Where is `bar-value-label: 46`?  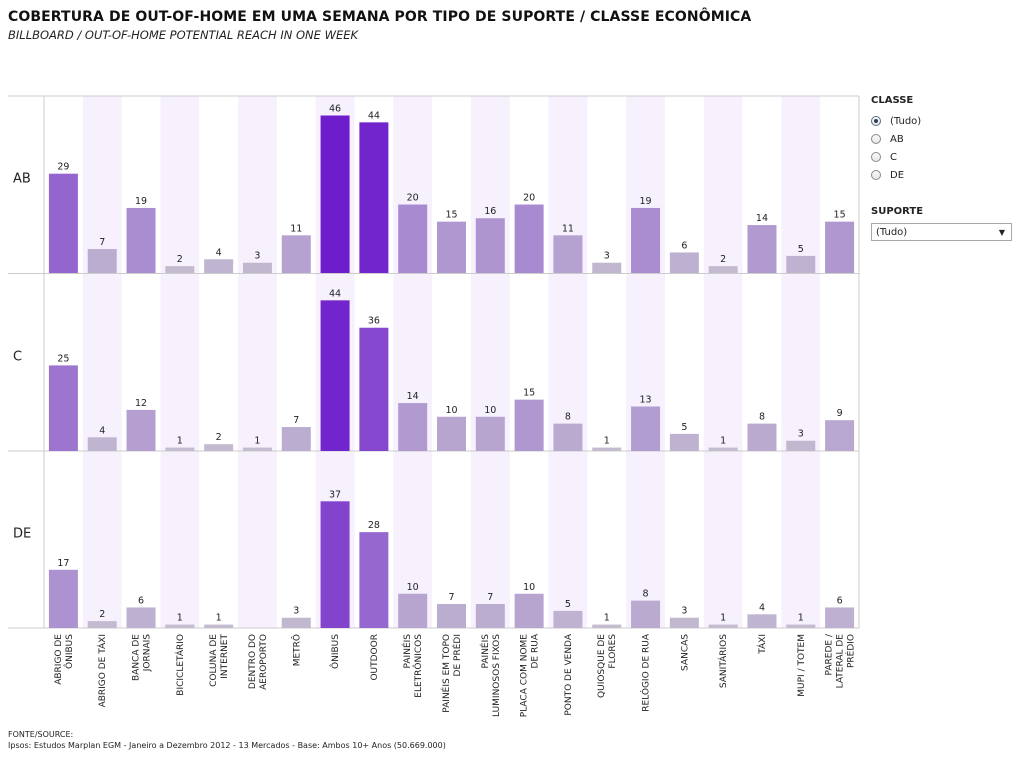
bar-value-label: 46 is located at coordinates (335, 108).